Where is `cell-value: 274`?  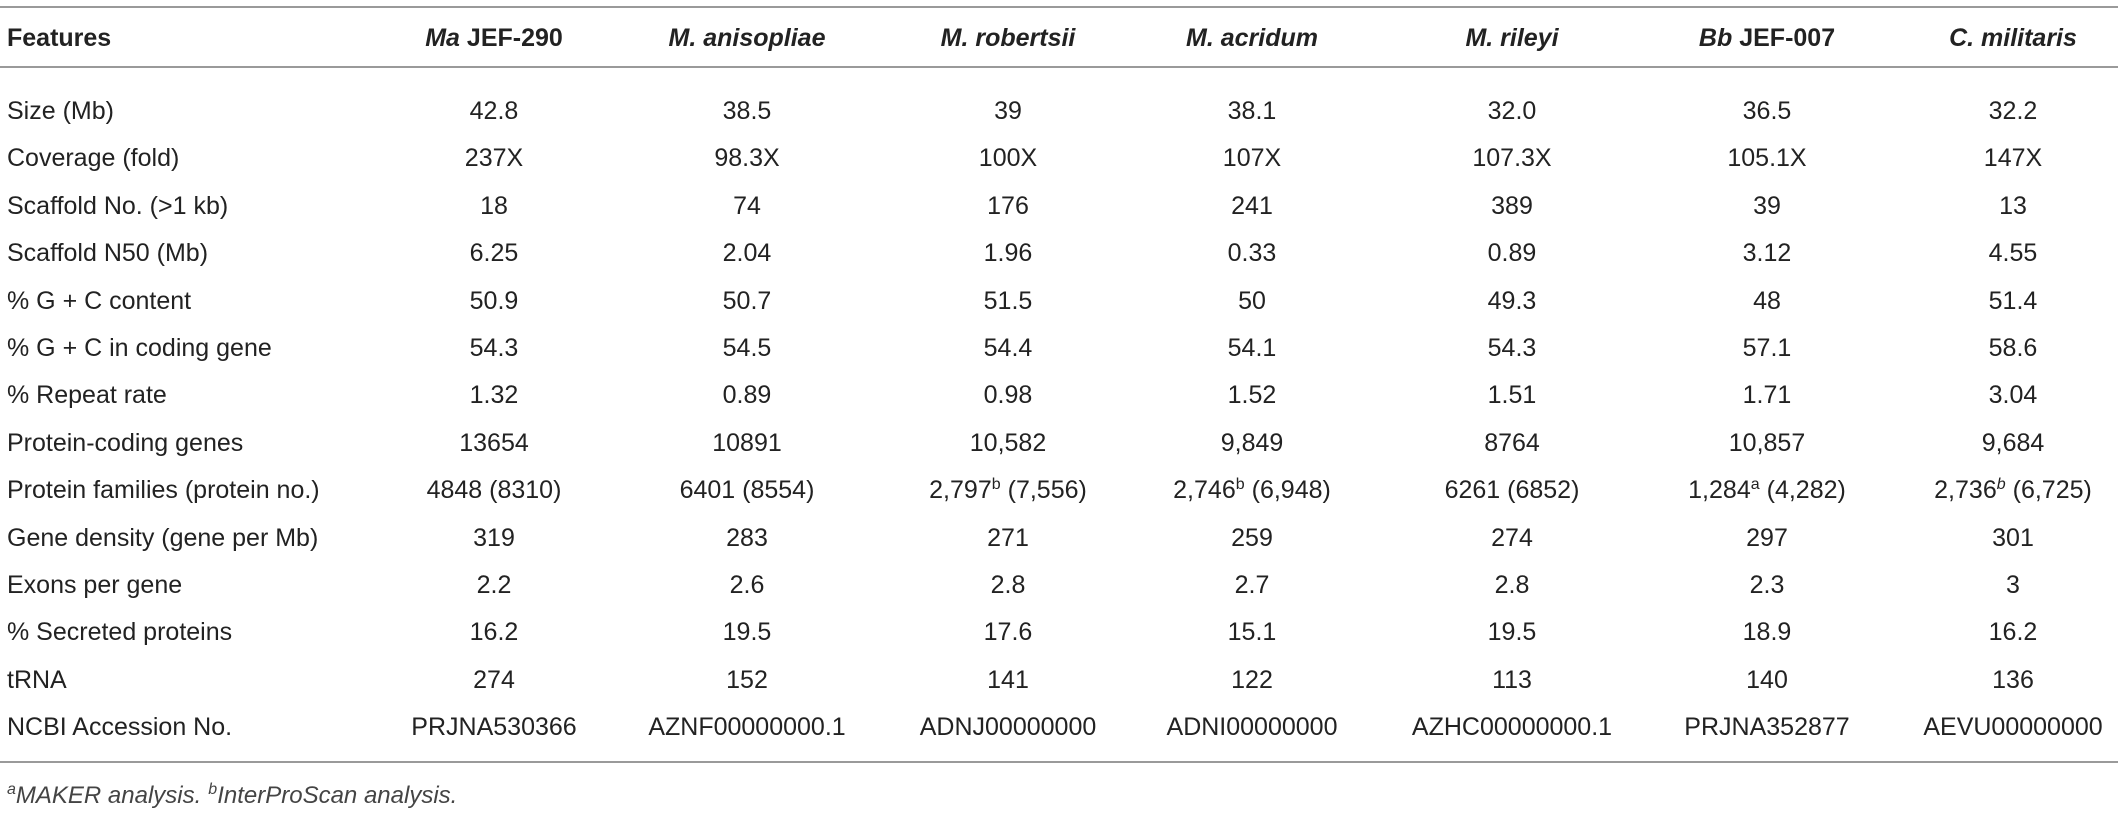
cell-value: 274 is located at coordinates (1512, 537).